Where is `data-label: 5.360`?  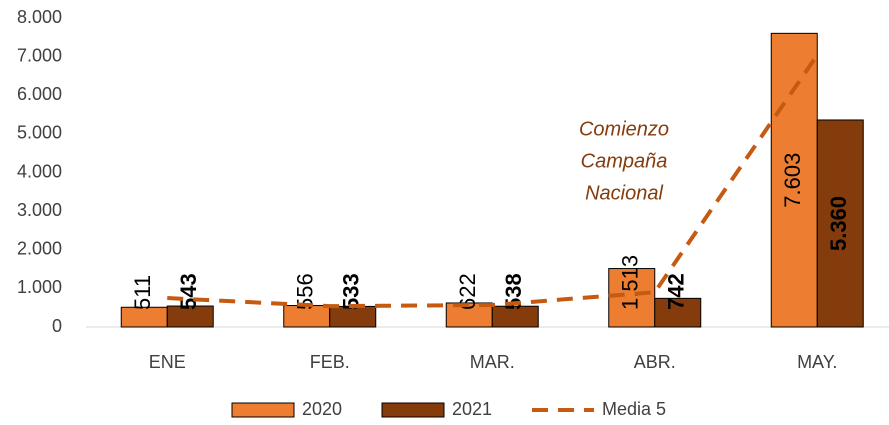
data-label: 5.360 is located at coordinates (838, 223).